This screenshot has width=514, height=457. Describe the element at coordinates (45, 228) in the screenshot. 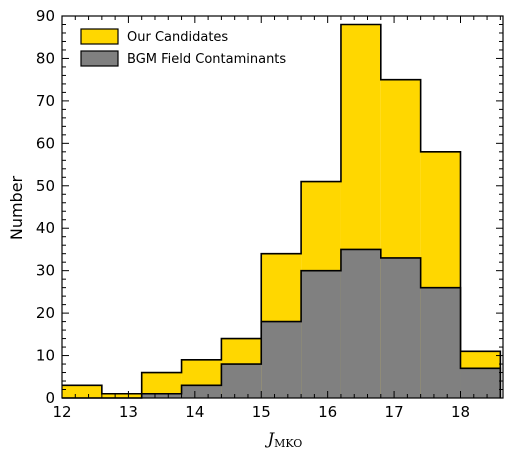

I see `y-tick-label: 40` at that location.